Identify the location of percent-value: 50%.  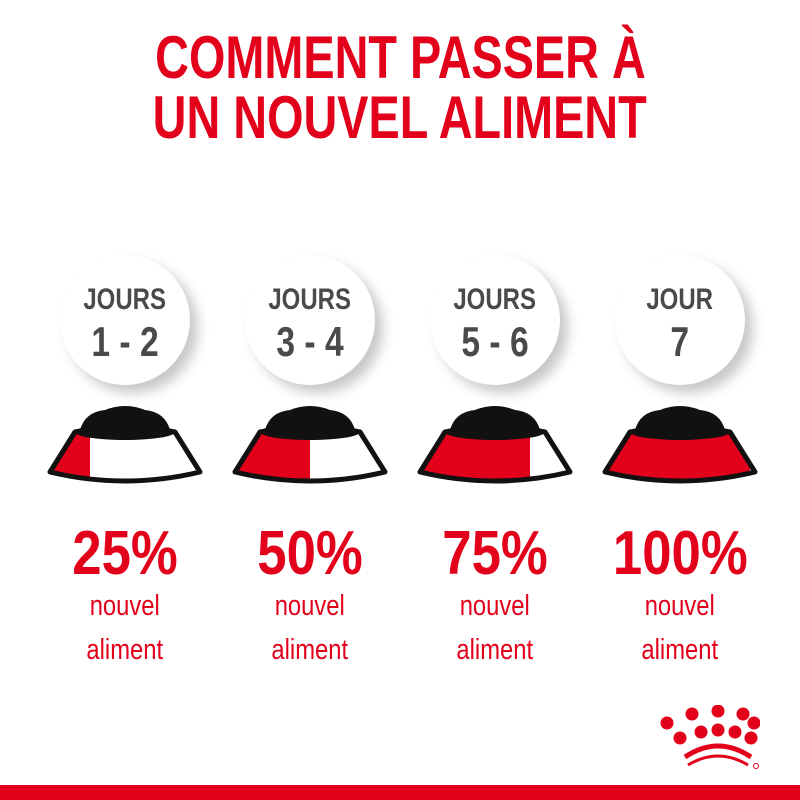
(310, 553).